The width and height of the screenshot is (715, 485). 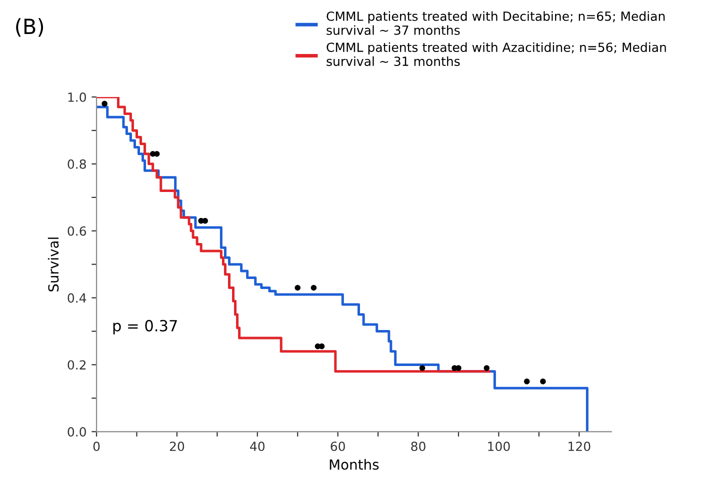 I want to click on x-tick-label: 0, so click(x=96, y=447).